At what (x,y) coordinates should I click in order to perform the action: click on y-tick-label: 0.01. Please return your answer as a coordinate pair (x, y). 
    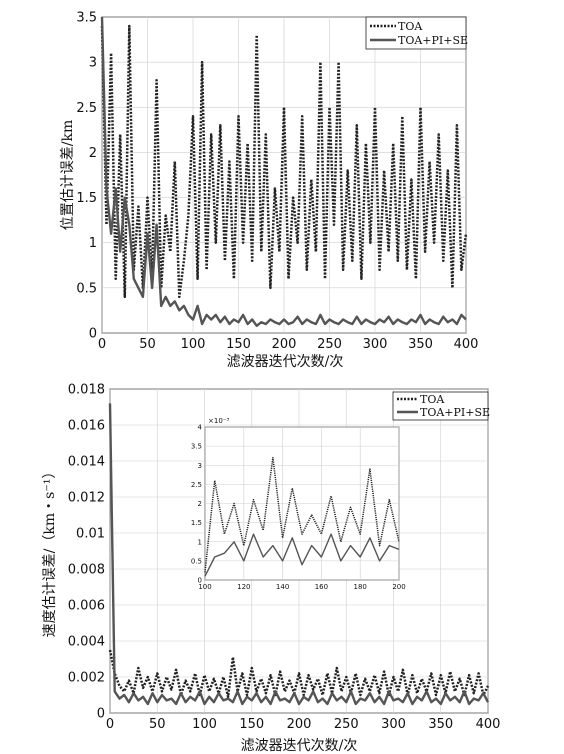
    Looking at the image, I should click on (90, 534).